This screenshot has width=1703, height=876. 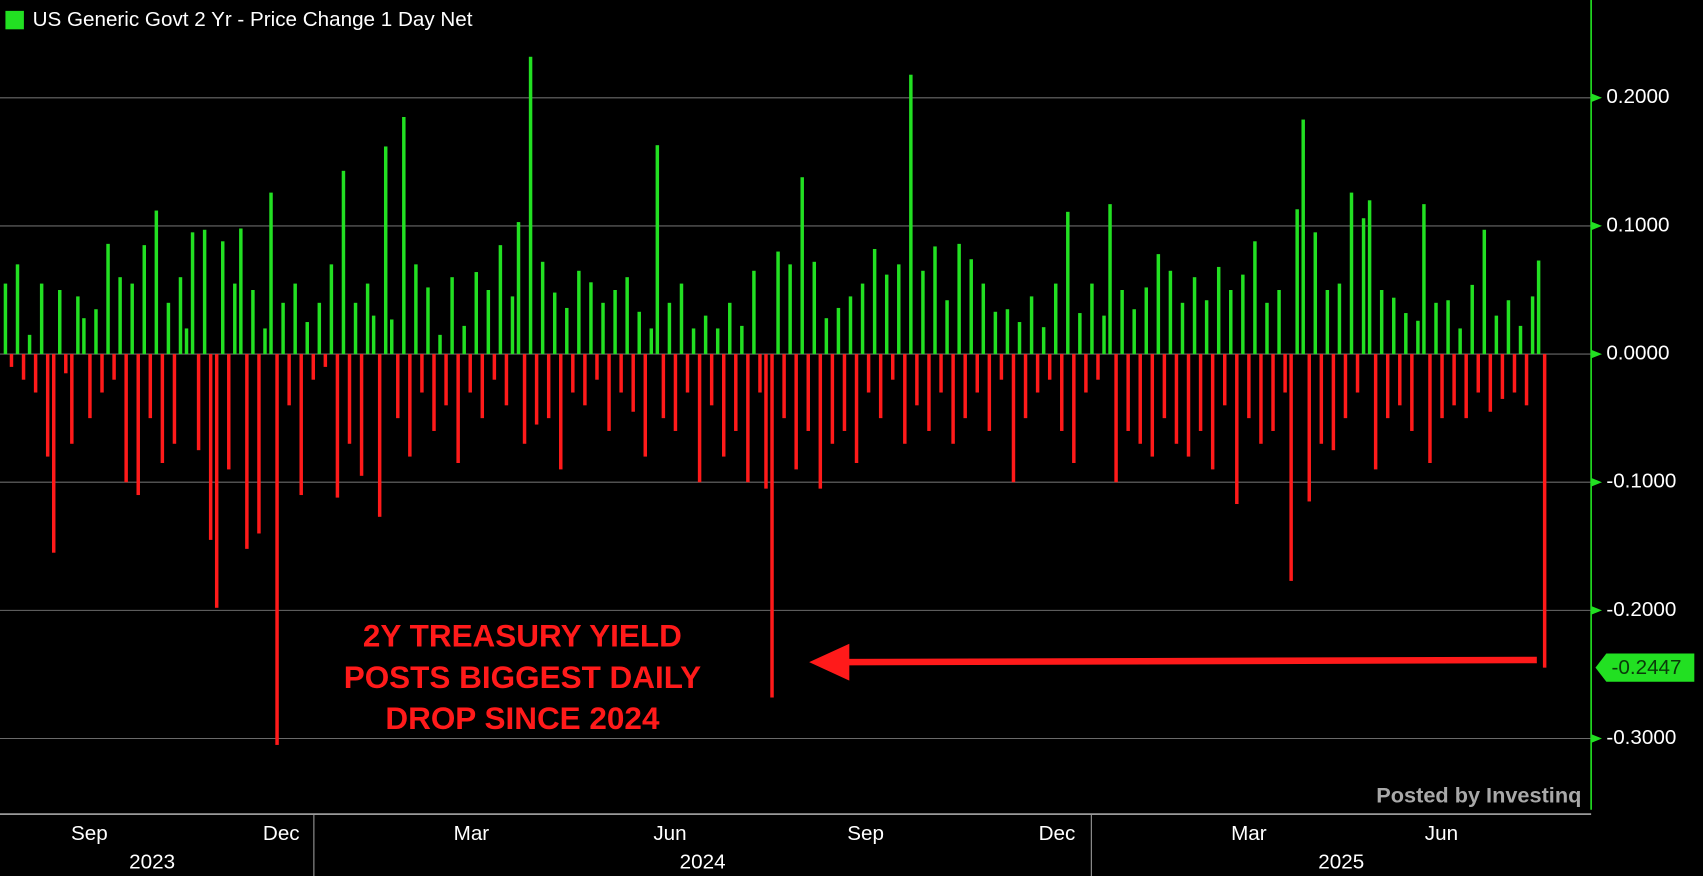 What do you see at coordinates (1647, 667) in the screenshot?
I see `last-value-label: -0.2447` at bounding box center [1647, 667].